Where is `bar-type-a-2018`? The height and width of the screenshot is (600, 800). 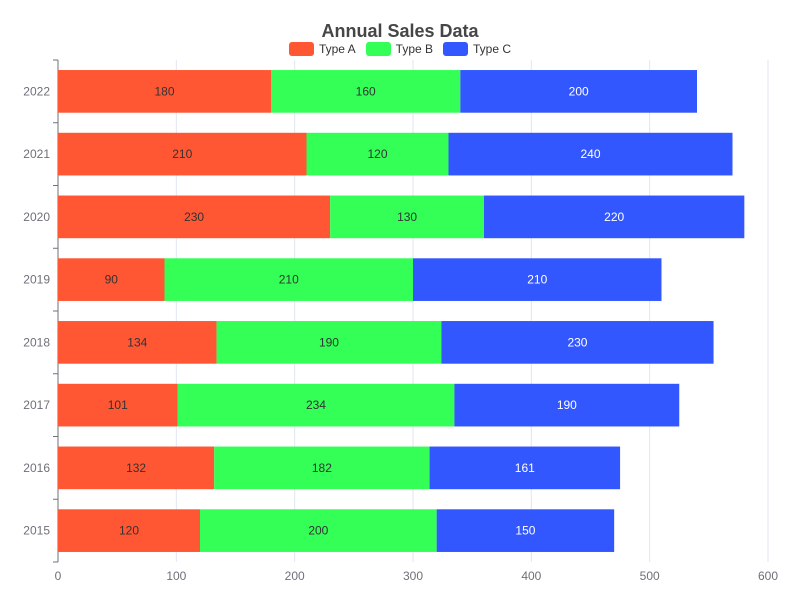
bar-type-a-2018 is located at coordinates (137, 342).